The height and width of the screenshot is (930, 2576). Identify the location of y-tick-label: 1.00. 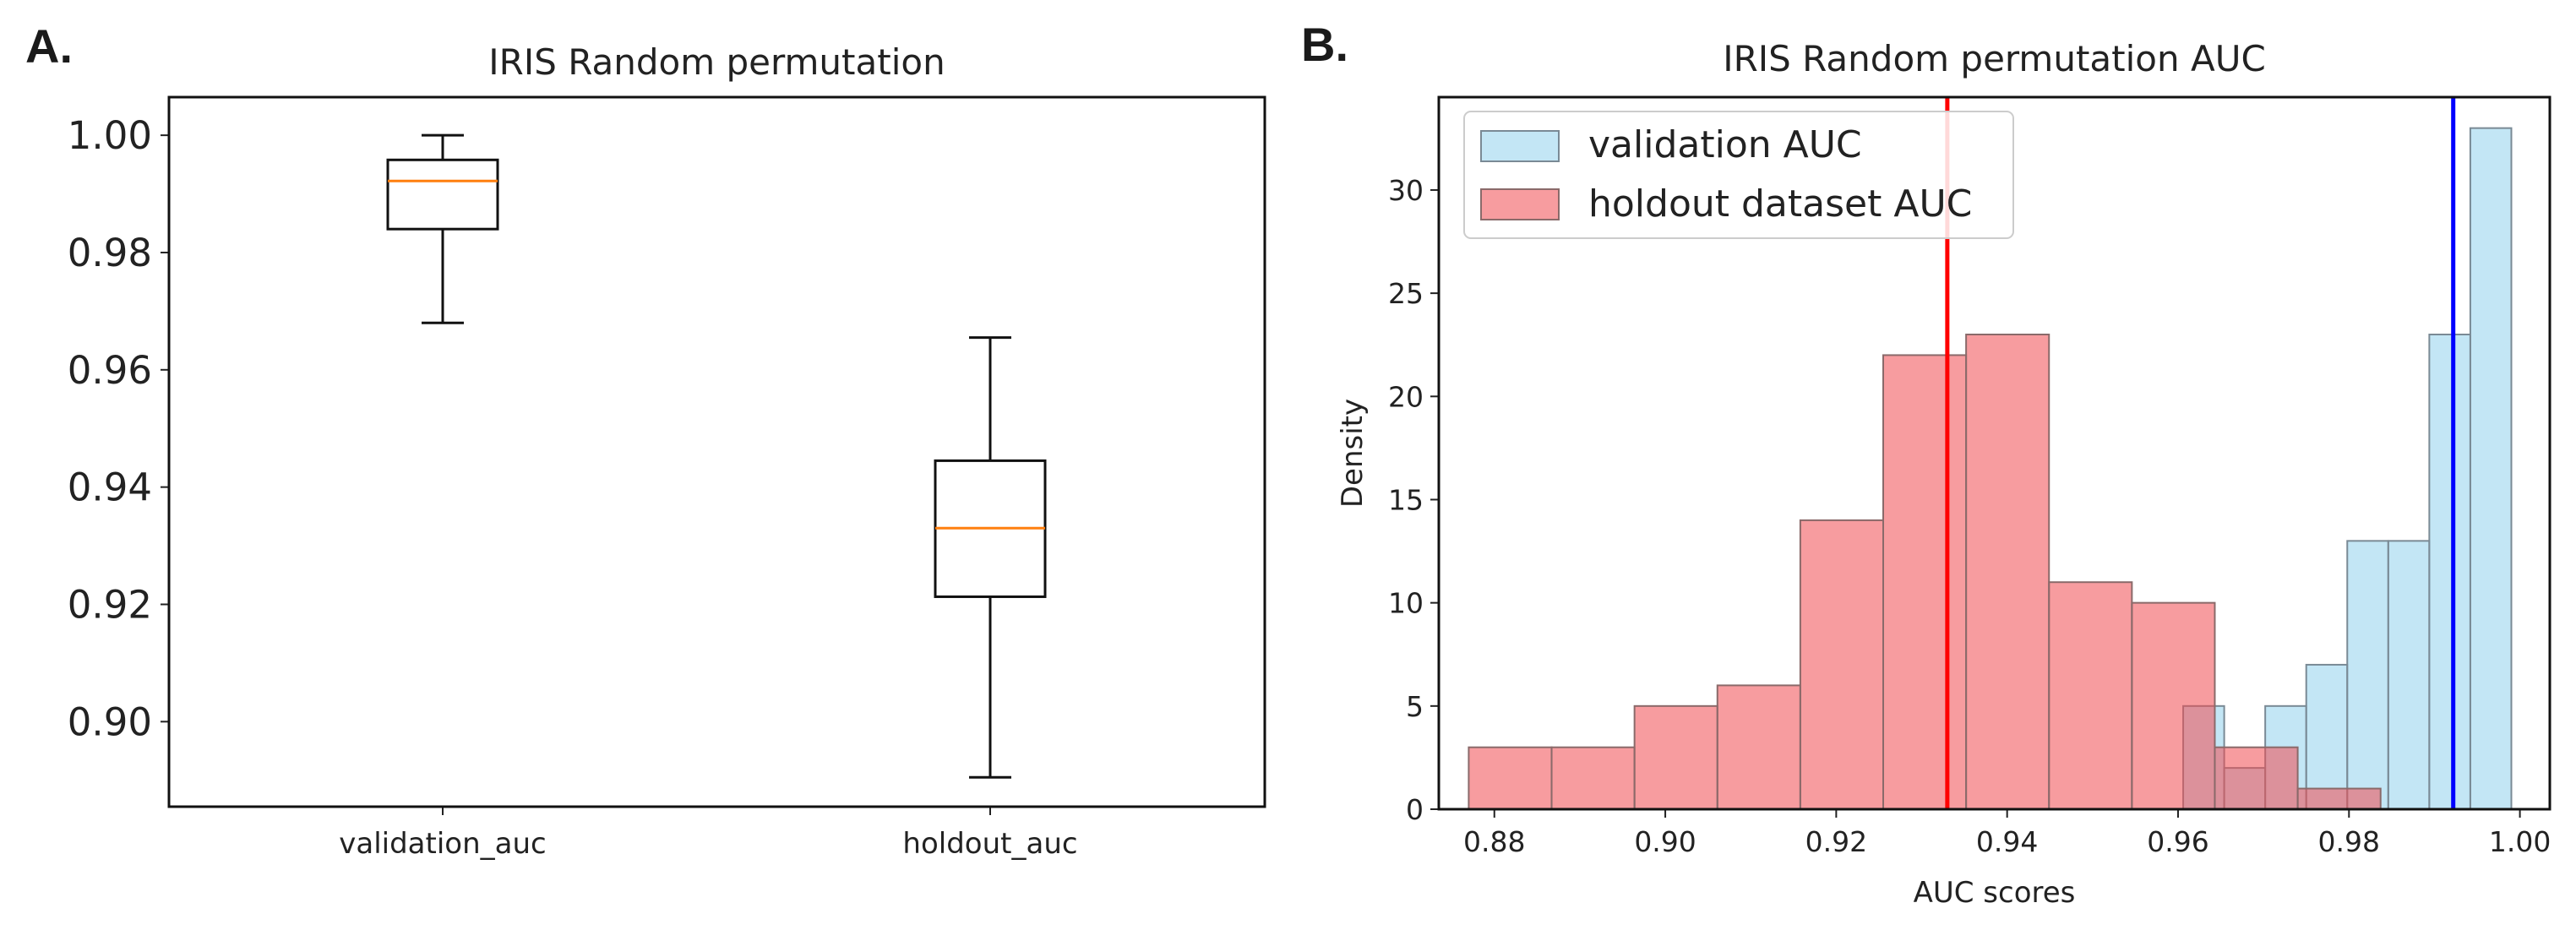
(110, 135).